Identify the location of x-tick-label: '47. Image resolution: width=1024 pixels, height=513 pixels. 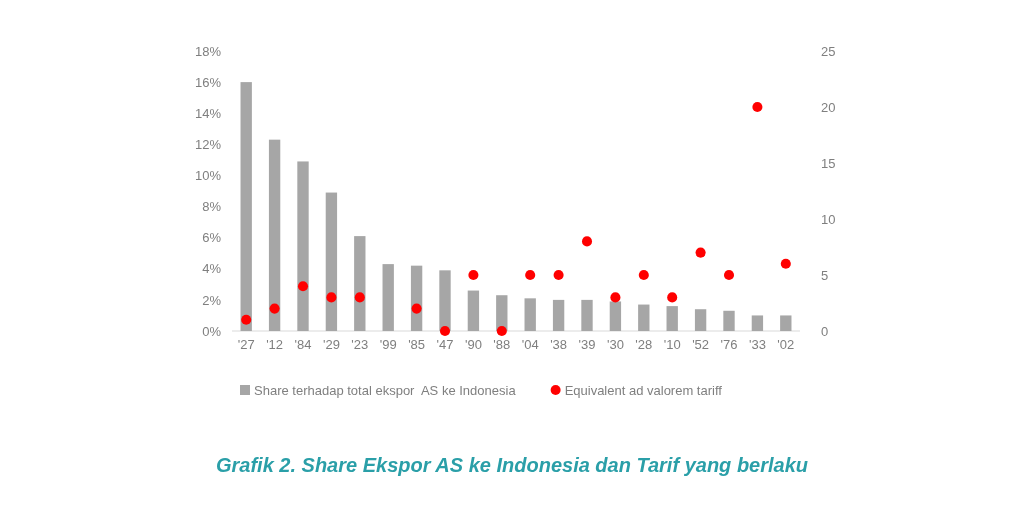
(445, 345).